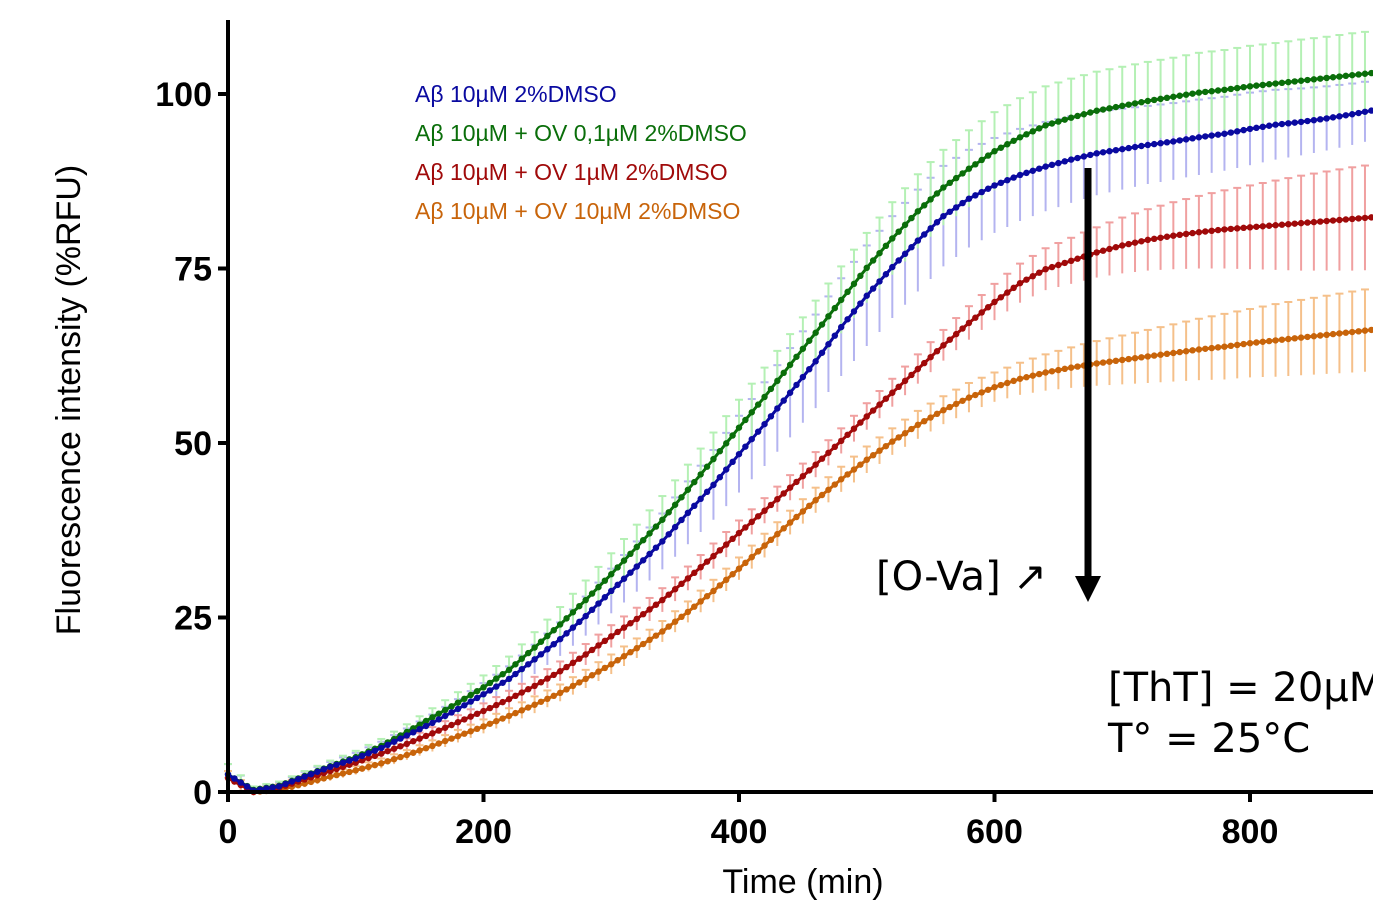 The height and width of the screenshot is (910, 1373). I want to click on y-ticks: 0 25 50 75 100, so click(191, 444).